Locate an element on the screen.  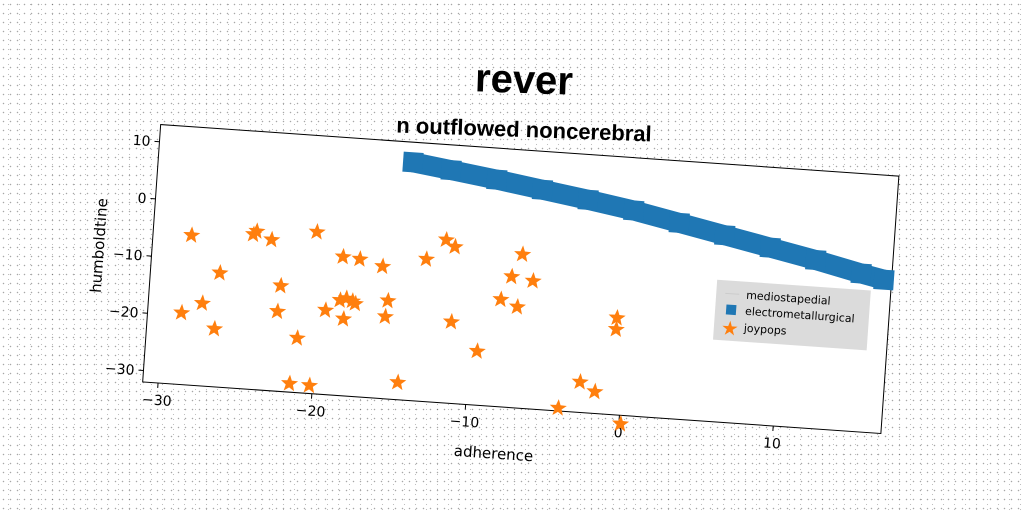
electrometallurgical-series is located at coordinates (648, 221).